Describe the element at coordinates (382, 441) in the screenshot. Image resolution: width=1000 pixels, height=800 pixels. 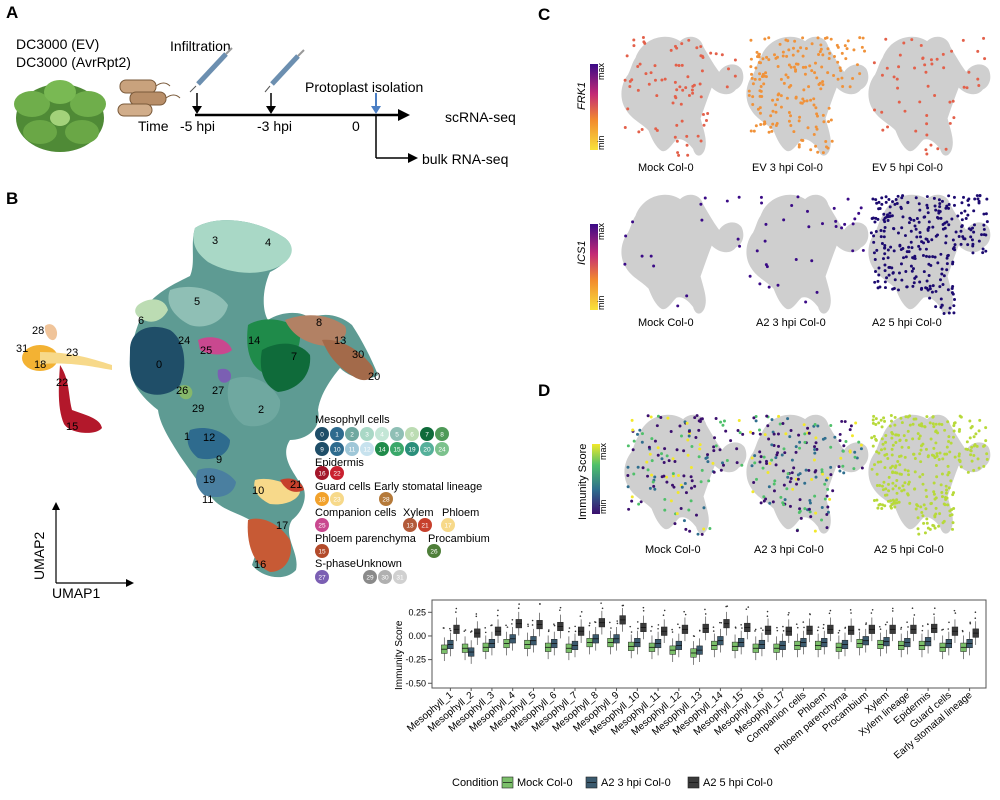
I see `legend-mesophyll-dots: 0 1 2 3 4 5 6 7 89 10 11 12 14 15 19 20 24` at that location.